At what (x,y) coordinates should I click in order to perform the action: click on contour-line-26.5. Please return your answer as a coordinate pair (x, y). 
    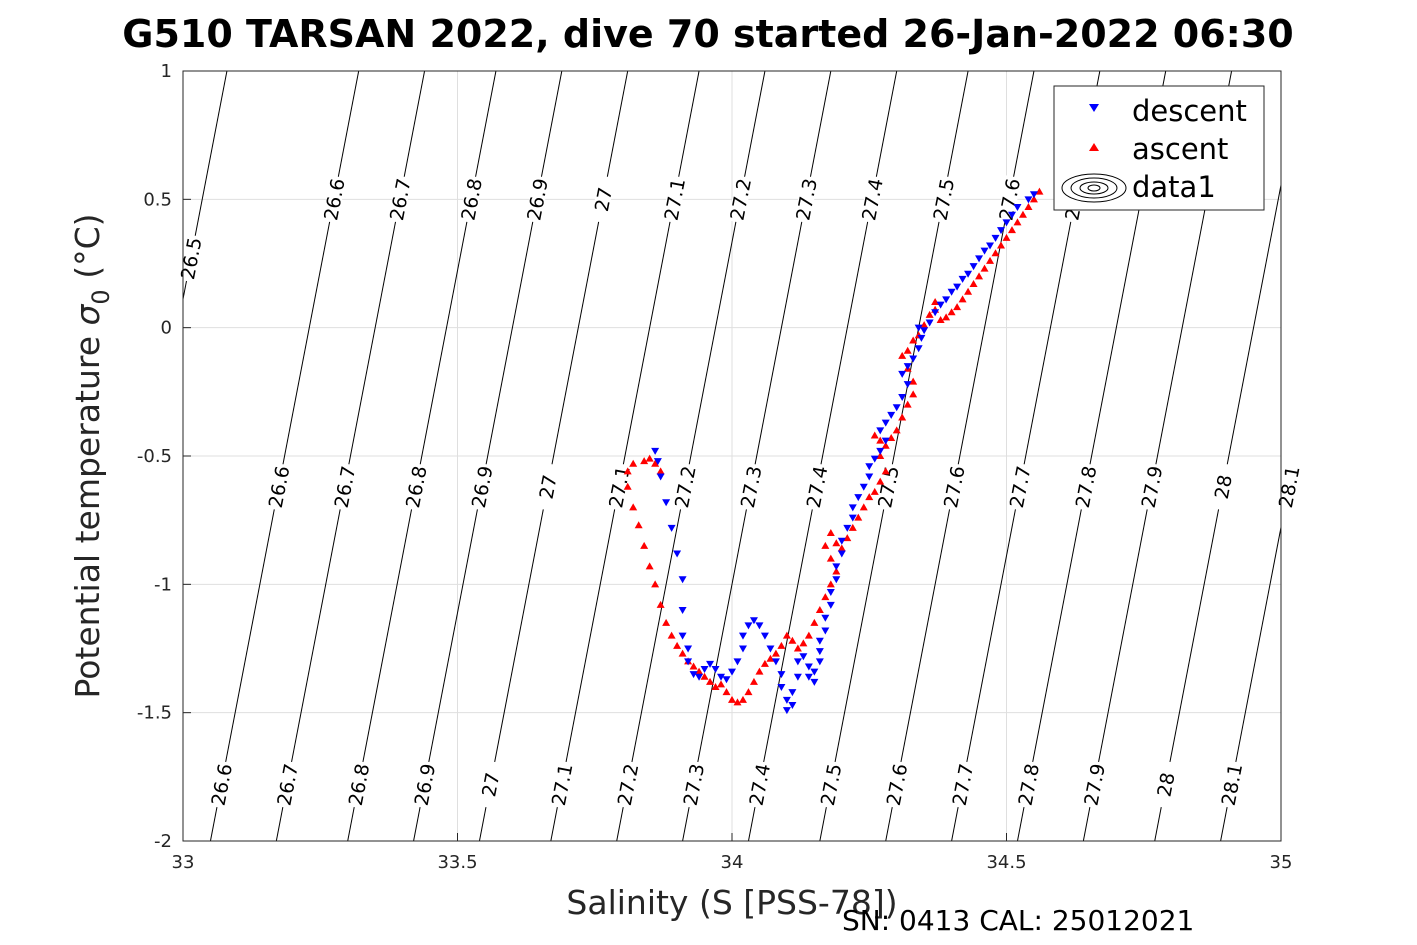
    Looking at the image, I should click on (205, 186).